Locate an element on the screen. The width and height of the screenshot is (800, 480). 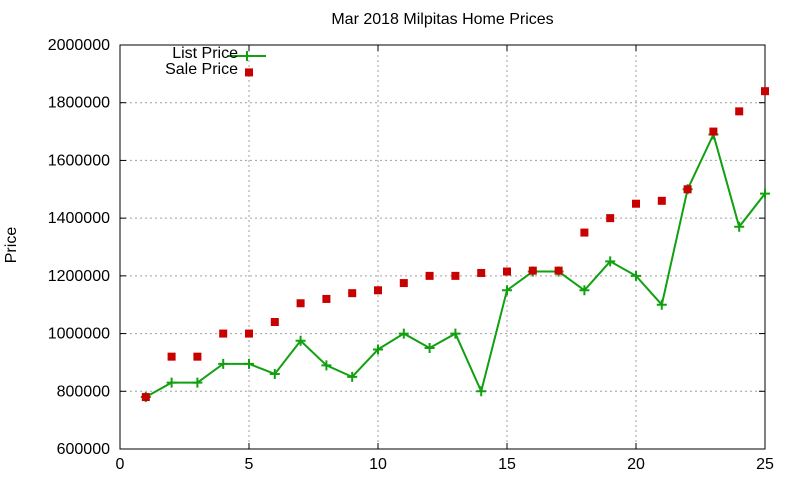
y-tick-label: 2000000 is located at coordinates (79, 45).